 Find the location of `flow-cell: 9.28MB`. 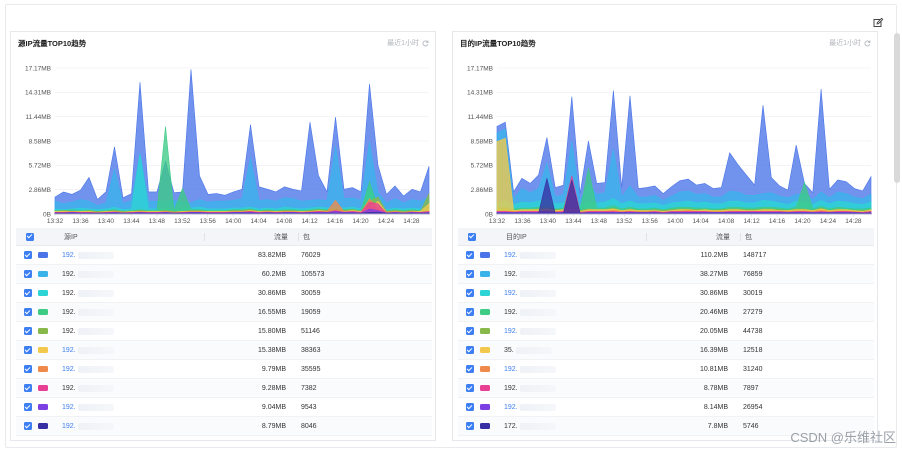

flow-cell: 9.28MB is located at coordinates (273, 388).